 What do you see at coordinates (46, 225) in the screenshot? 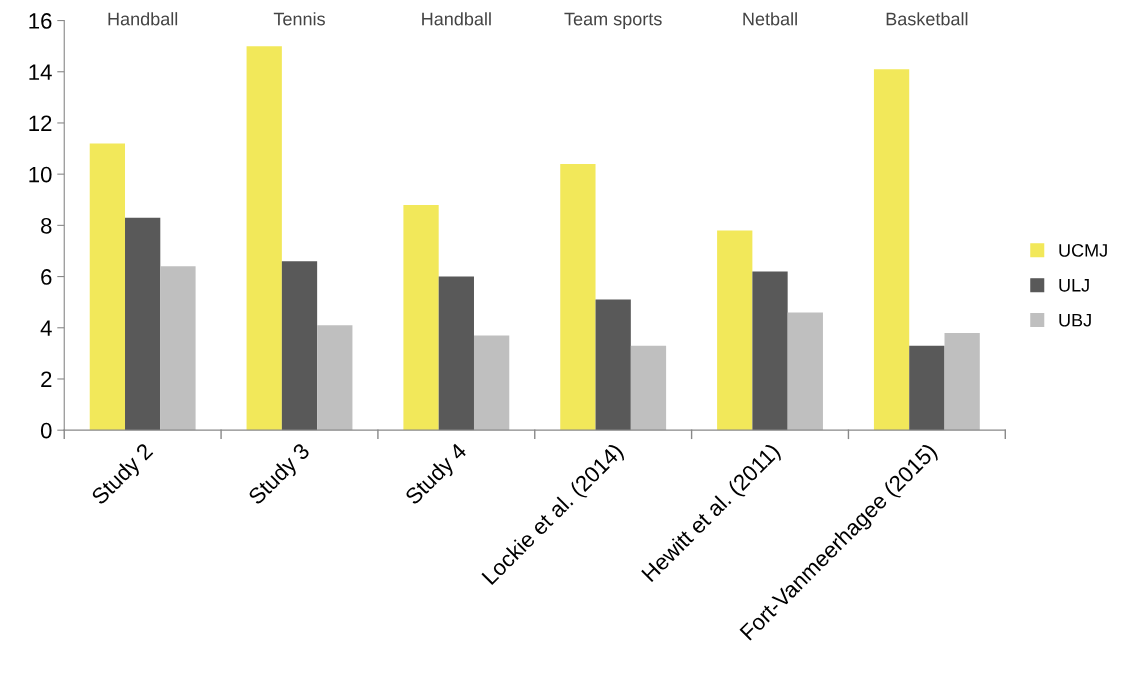
I see `y-tick-label: 8` at bounding box center [46, 225].